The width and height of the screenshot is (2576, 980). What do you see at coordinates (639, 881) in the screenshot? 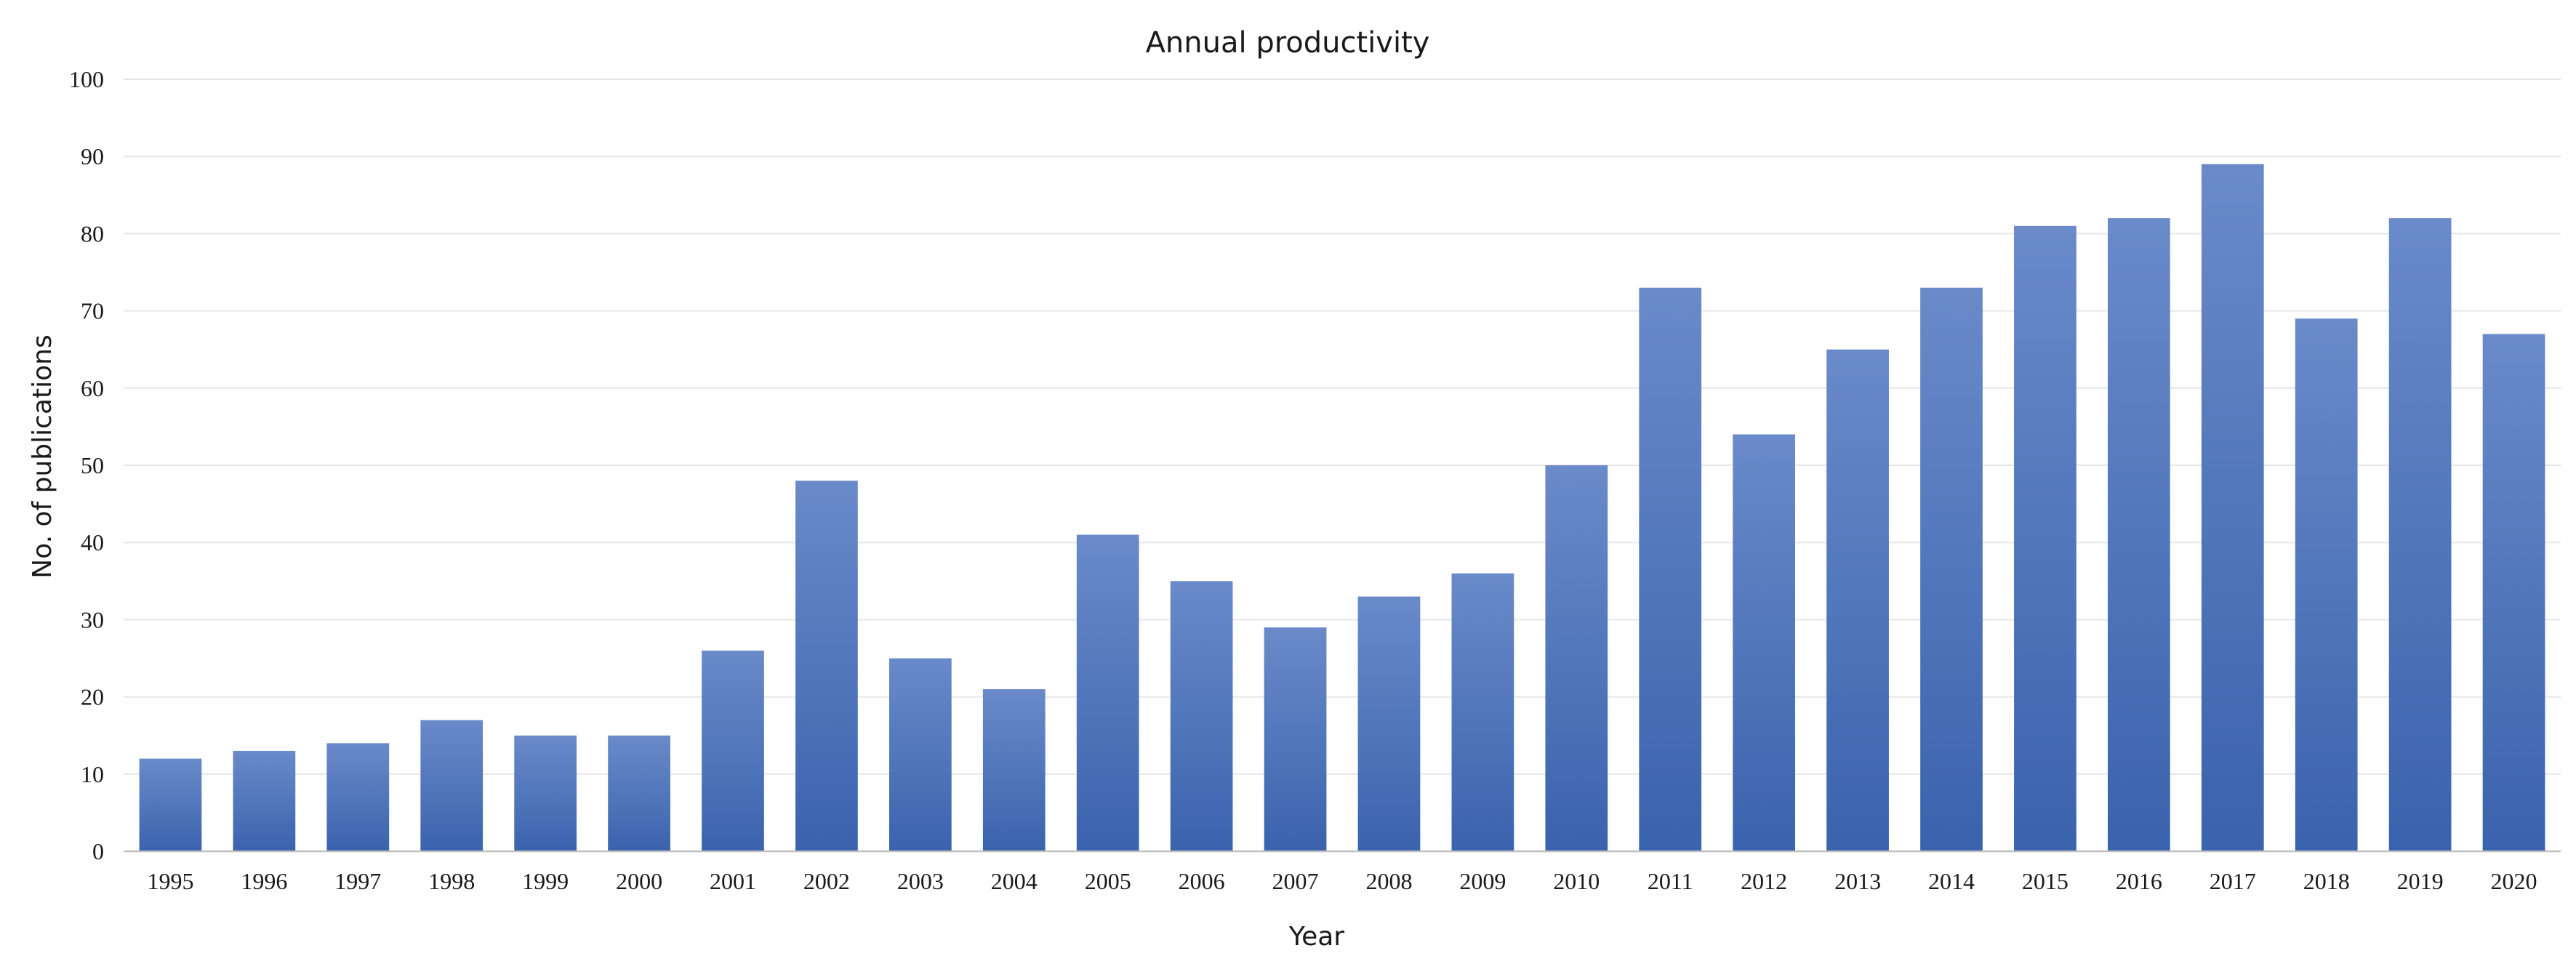
I see `x-tick-label: 2000` at bounding box center [639, 881].